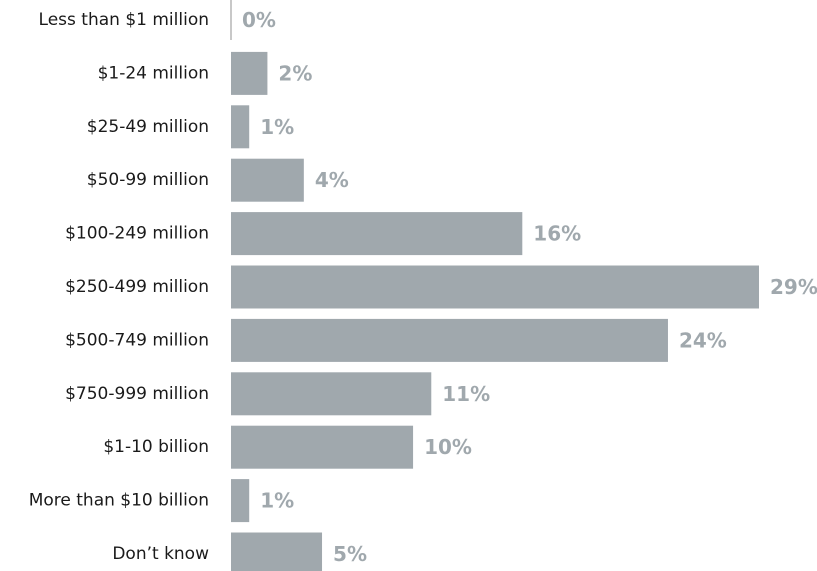 The height and width of the screenshot is (571, 817). What do you see at coordinates (295, 73) in the screenshot?
I see `value-label: 2%` at bounding box center [295, 73].